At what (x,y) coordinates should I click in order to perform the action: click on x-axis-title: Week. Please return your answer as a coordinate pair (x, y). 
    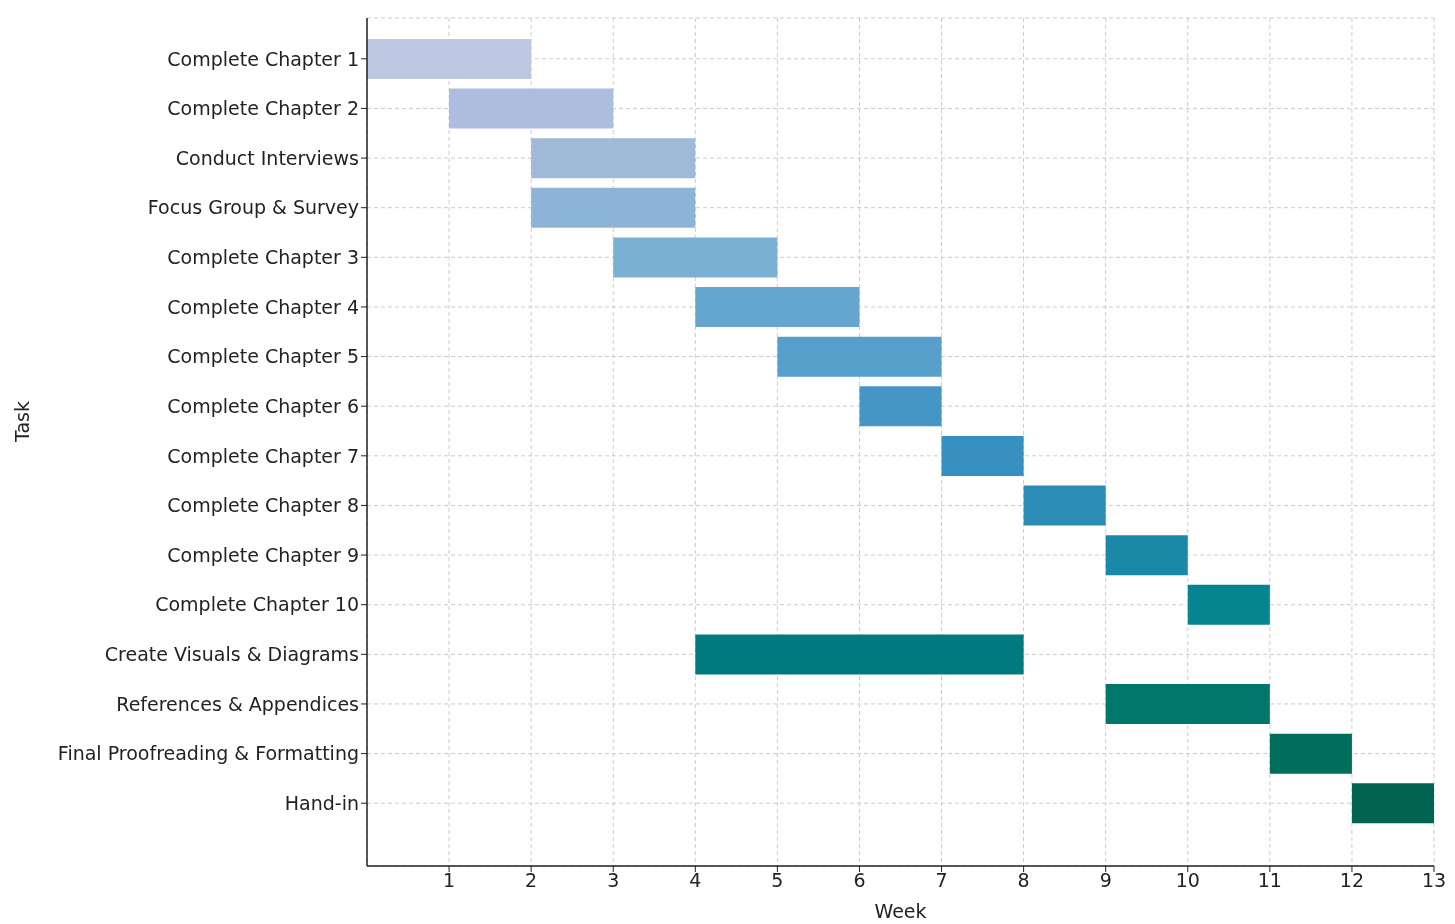
    Looking at the image, I should click on (900, 911).